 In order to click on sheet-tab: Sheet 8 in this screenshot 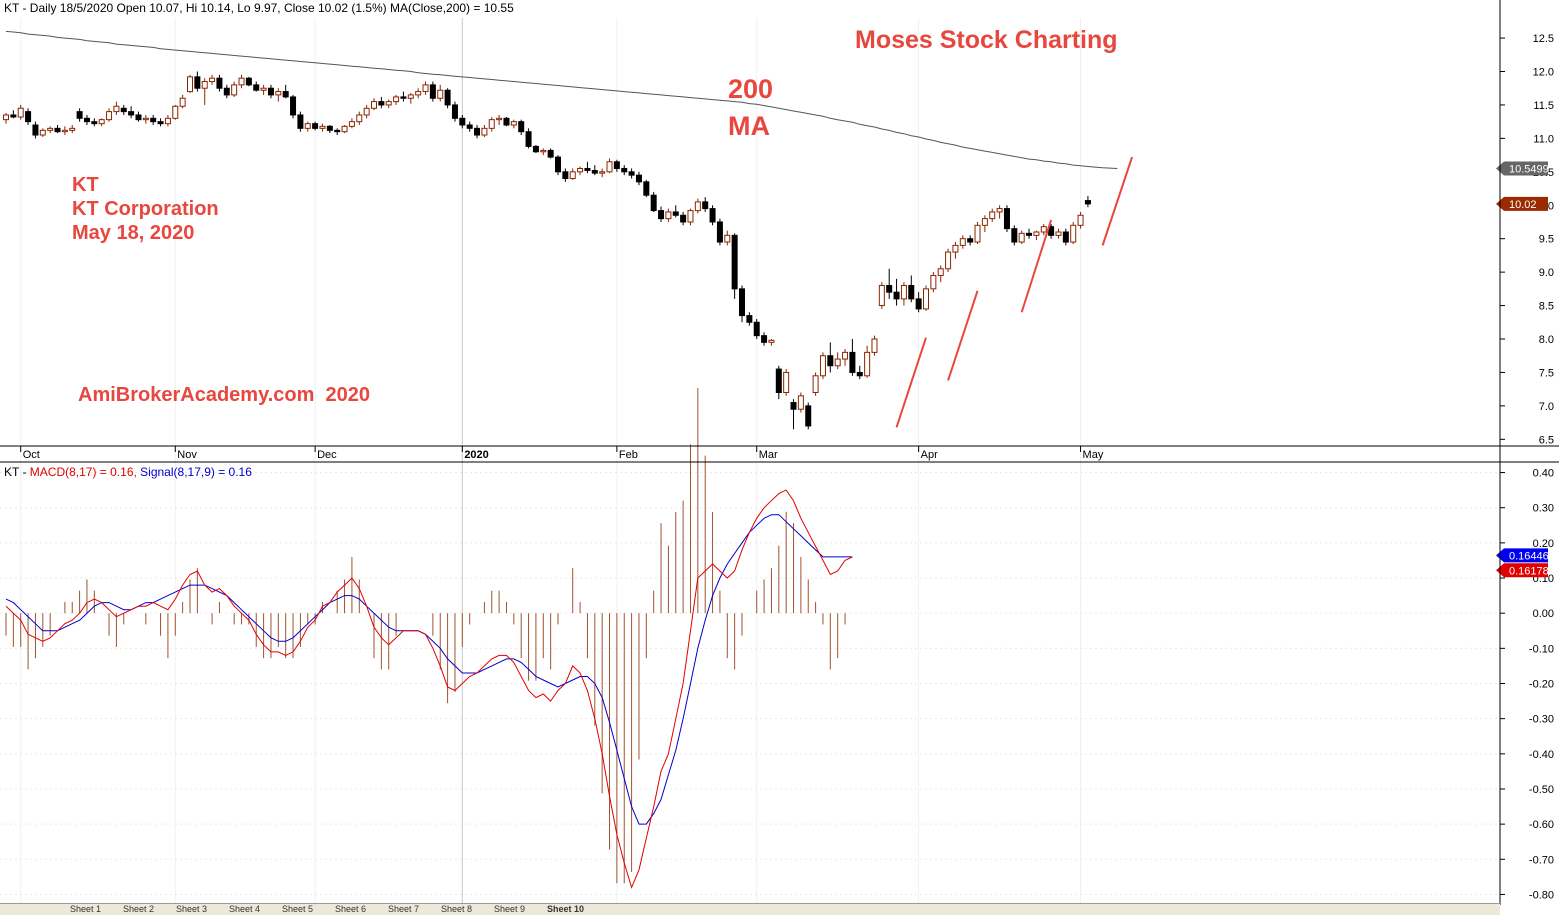, I will do `click(457, 909)`.